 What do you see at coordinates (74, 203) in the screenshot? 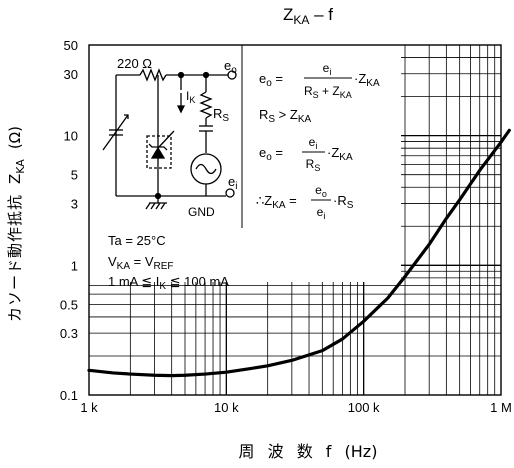
I see `y-tick-label: 3` at bounding box center [74, 203].